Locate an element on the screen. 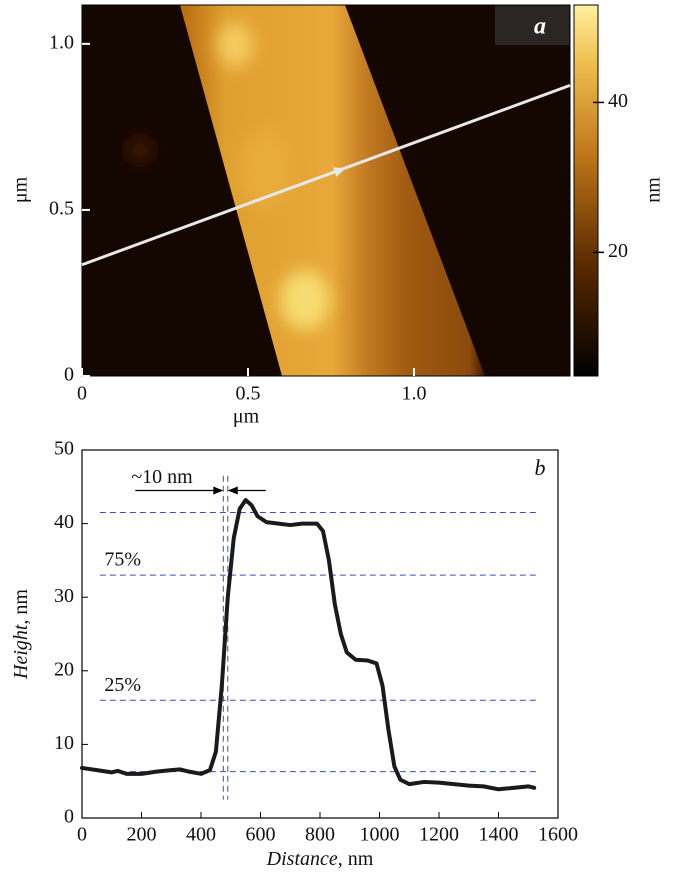 The height and width of the screenshot is (877, 676). colorbar-label: nm is located at coordinates (654, 190).